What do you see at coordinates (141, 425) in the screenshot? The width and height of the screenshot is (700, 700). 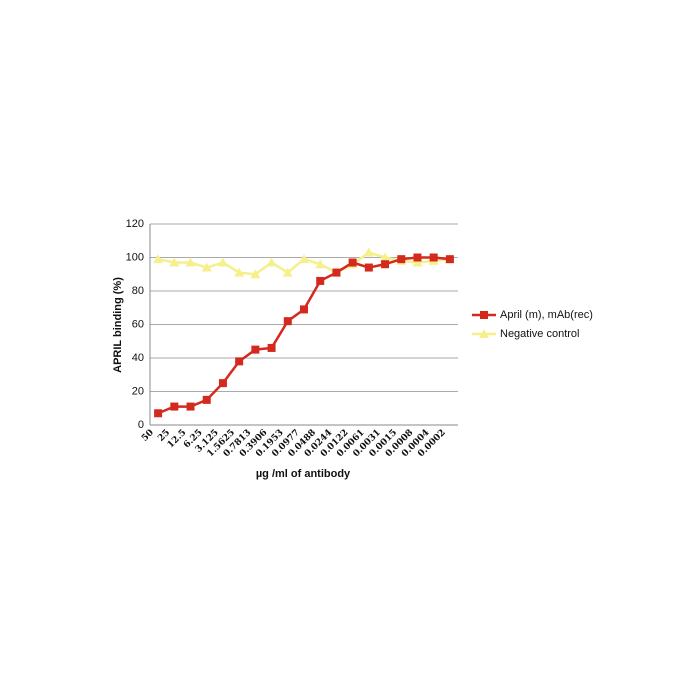 I see `y-tick-label: 0` at bounding box center [141, 425].